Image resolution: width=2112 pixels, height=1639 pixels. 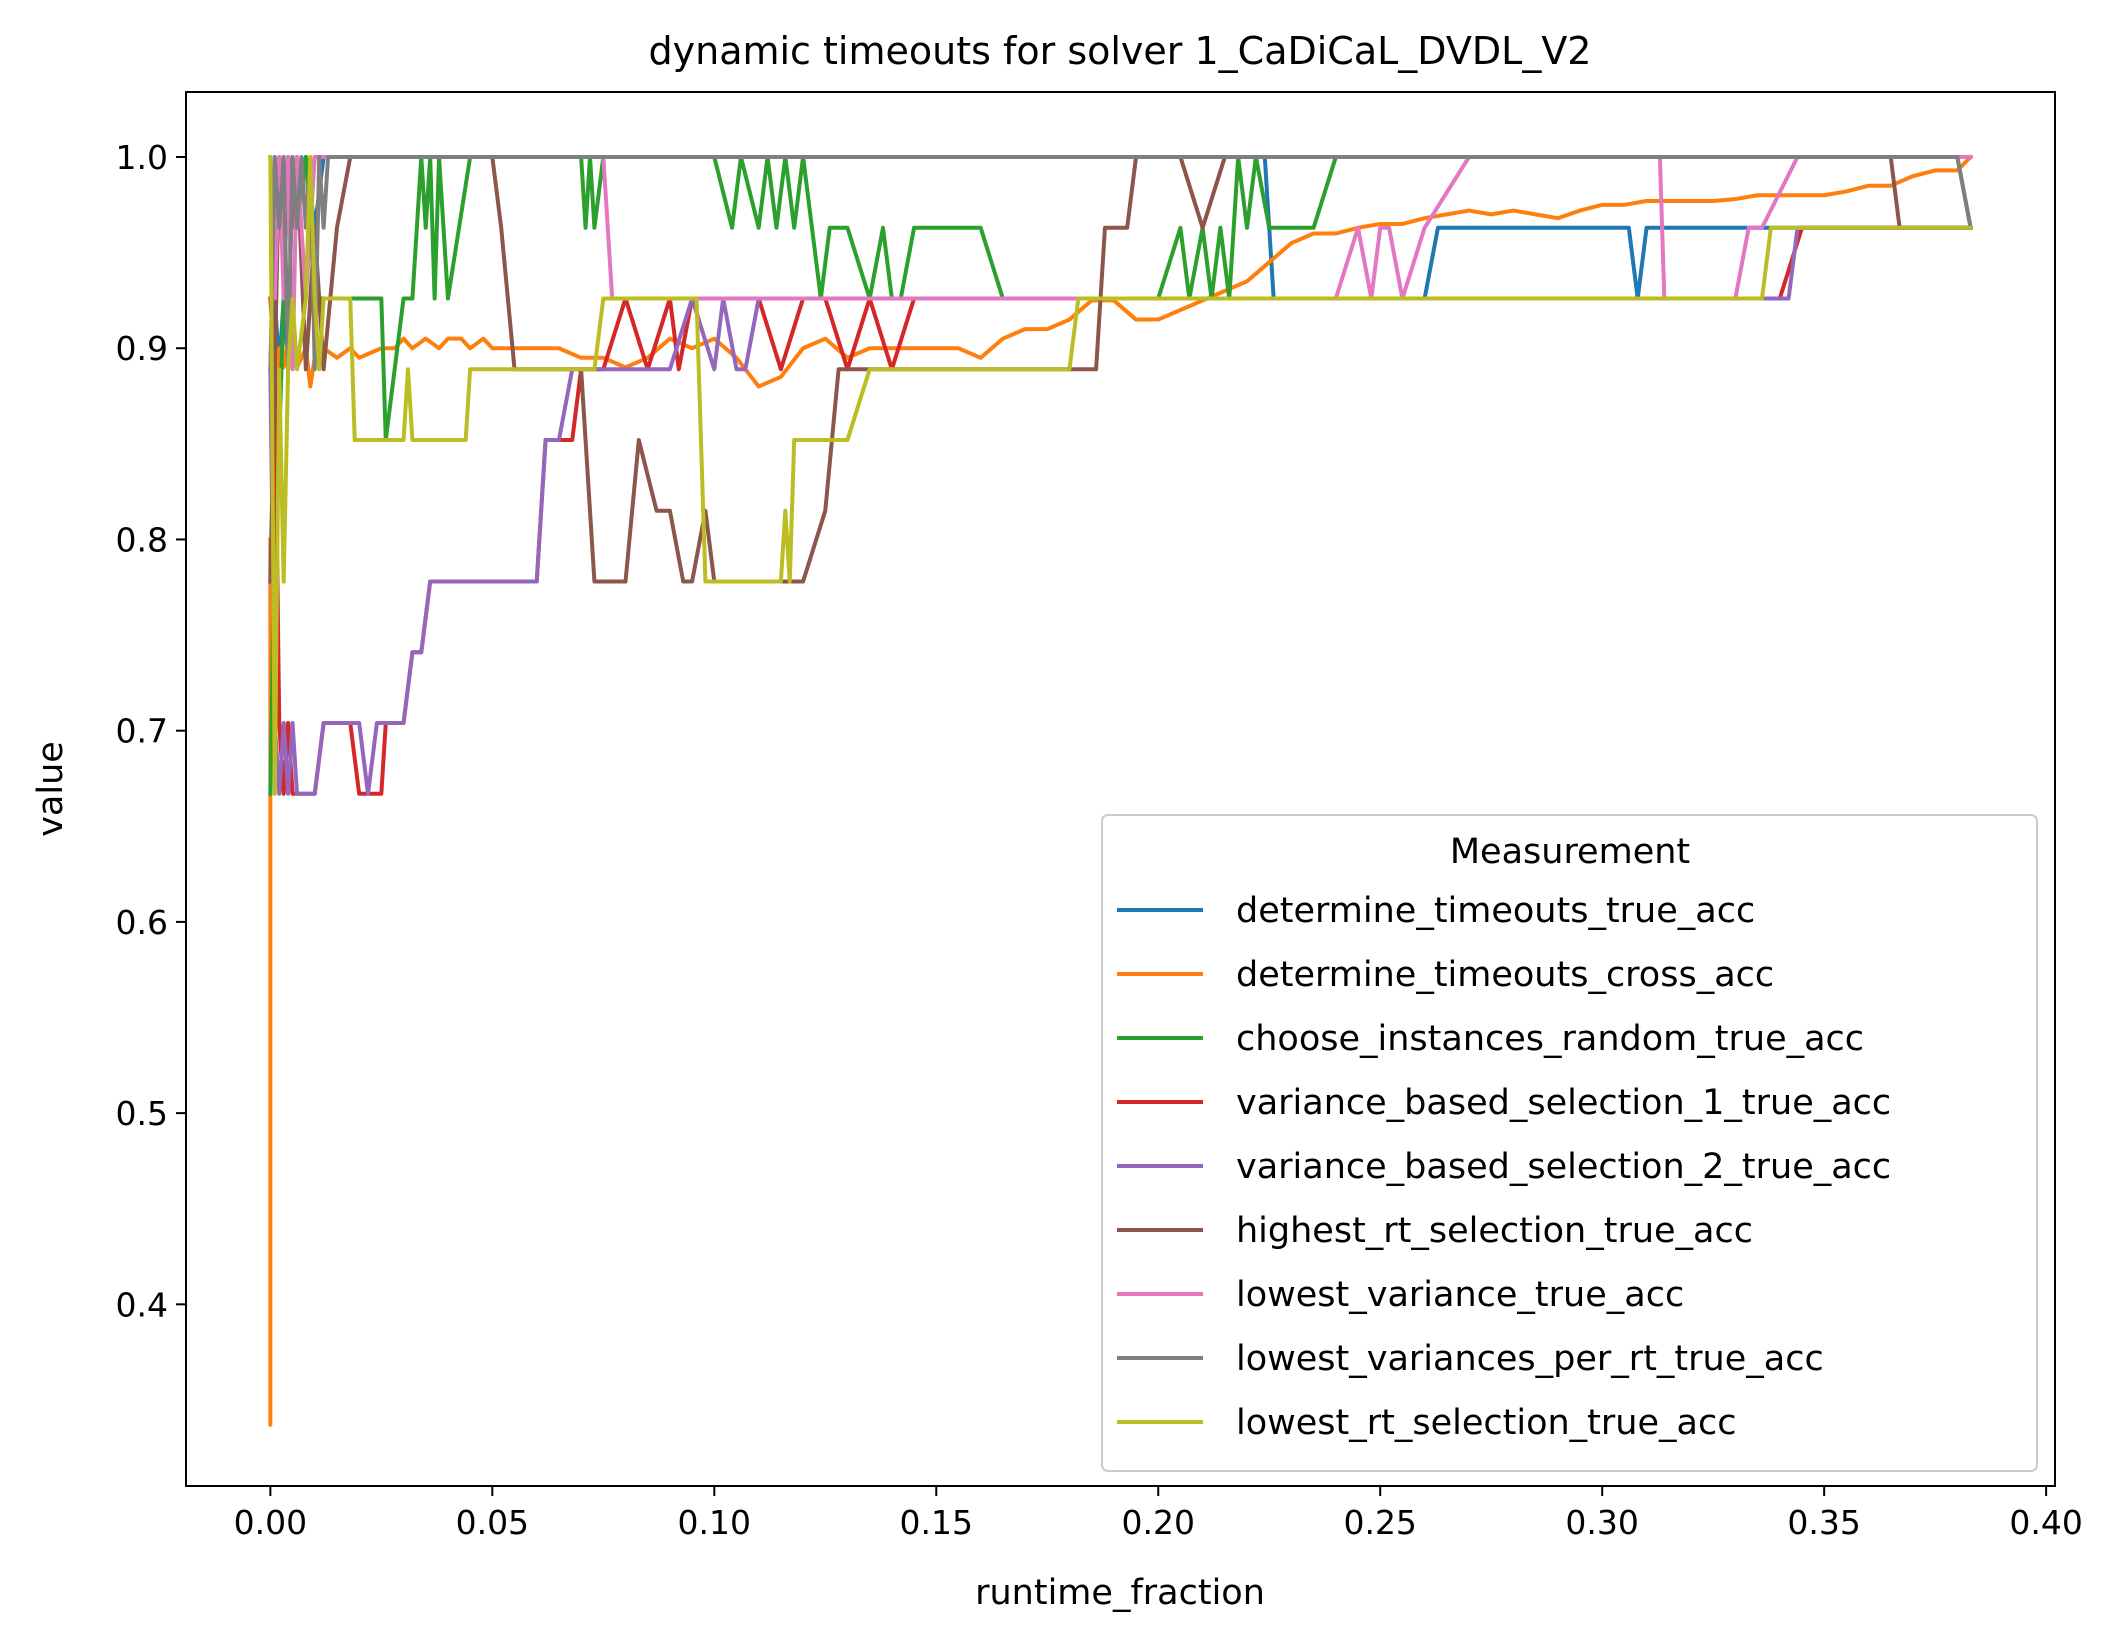 What do you see at coordinates (1601, 1522) in the screenshot?
I see `x-tick-label: 0.30` at bounding box center [1601, 1522].